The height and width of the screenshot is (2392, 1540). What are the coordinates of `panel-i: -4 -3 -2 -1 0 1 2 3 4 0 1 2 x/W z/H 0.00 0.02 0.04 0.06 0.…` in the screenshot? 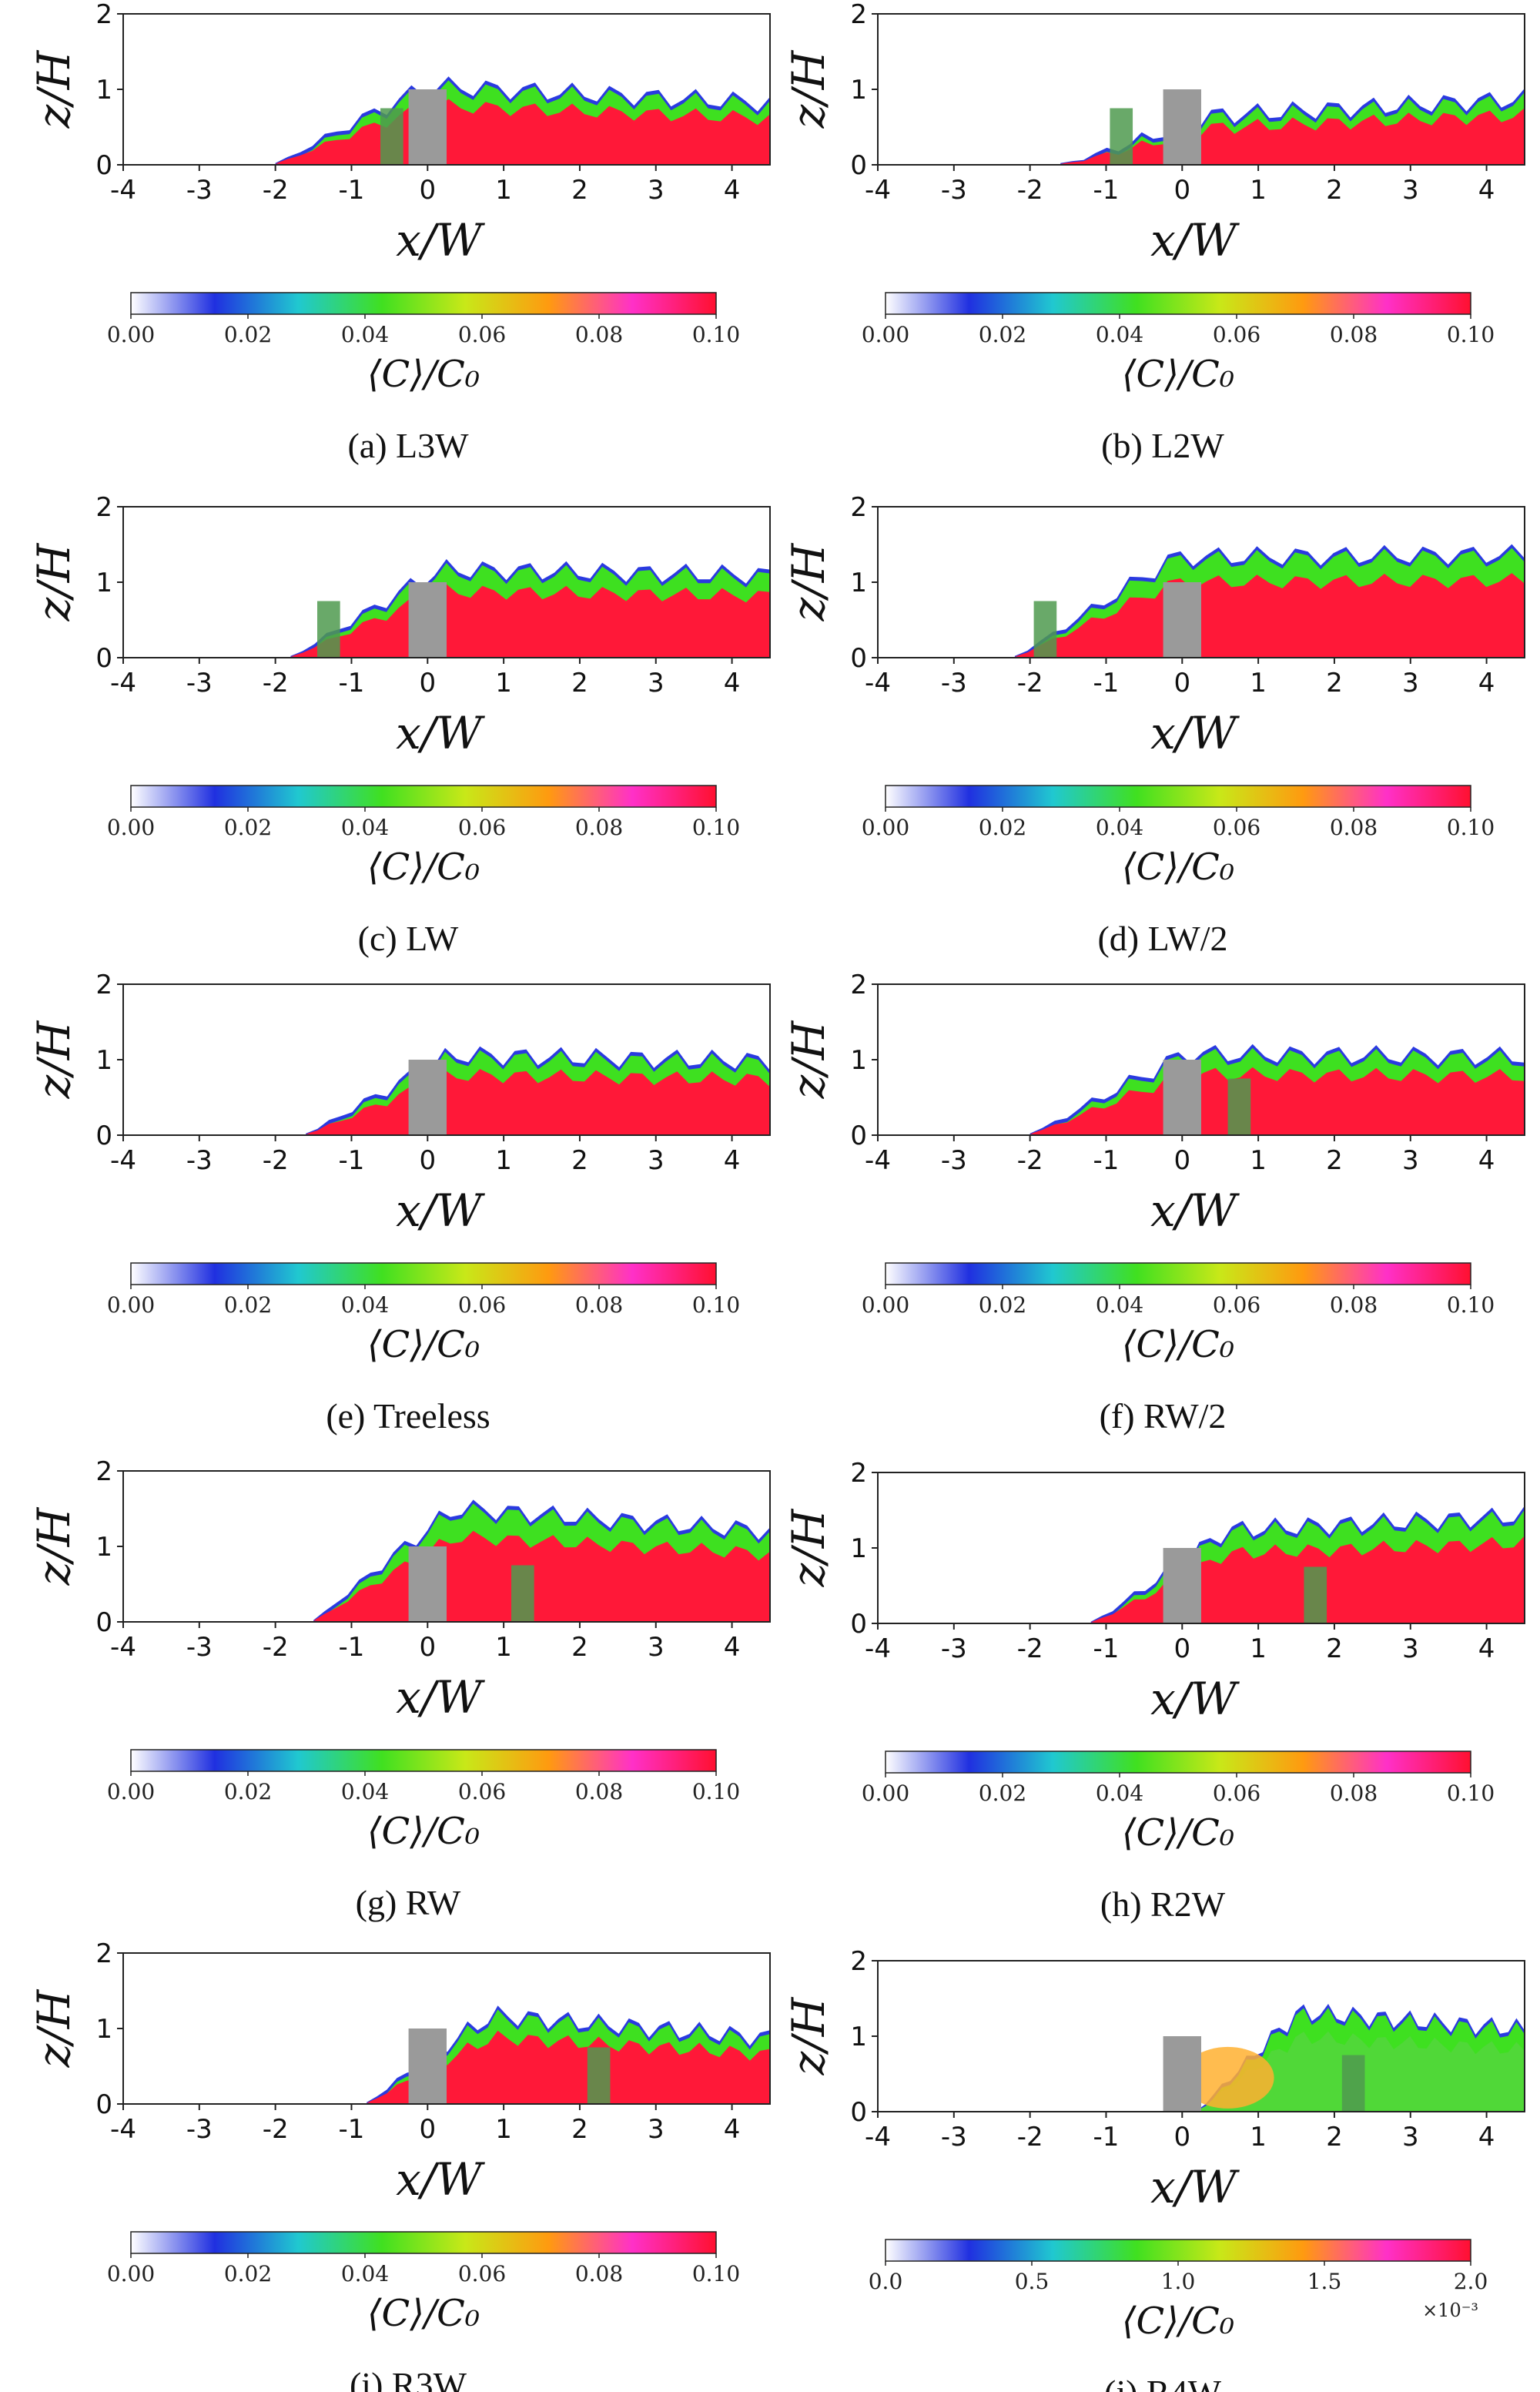 It's located at (399, 2165).